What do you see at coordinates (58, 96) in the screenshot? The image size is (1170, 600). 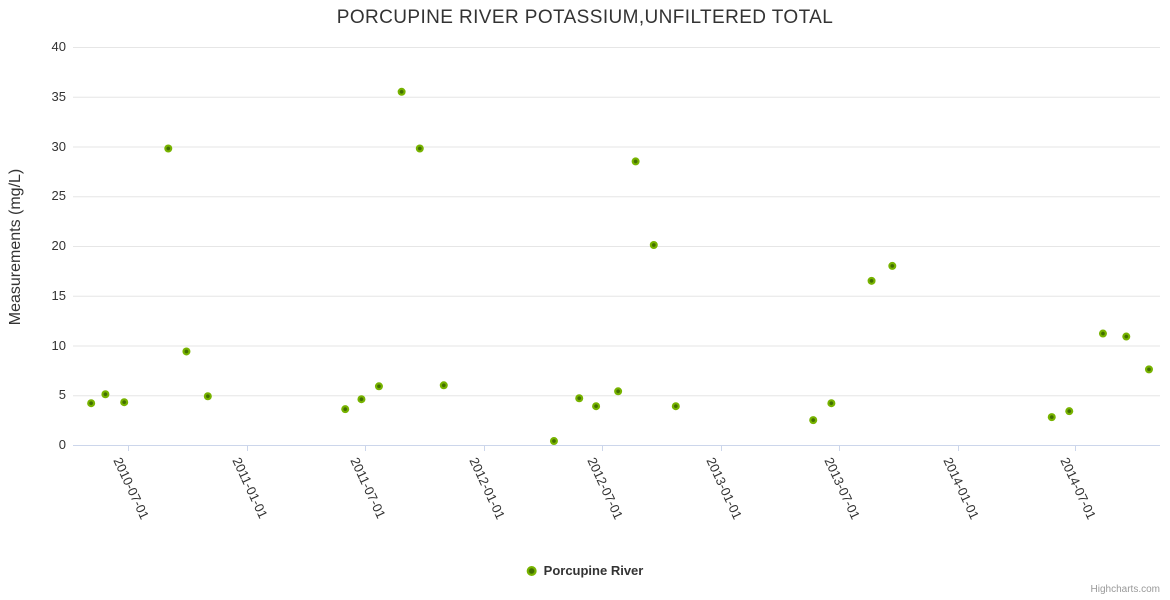 I see `y-axis-label: 35` at bounding box center [58, 96].